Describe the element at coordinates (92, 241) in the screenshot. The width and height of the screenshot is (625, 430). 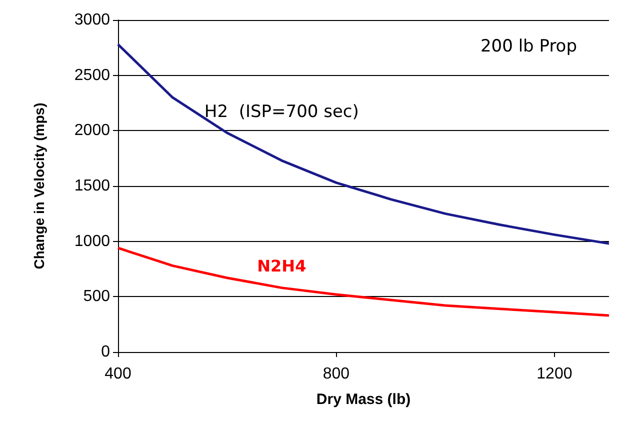
I see `y-tick-label: 1000` at that location.